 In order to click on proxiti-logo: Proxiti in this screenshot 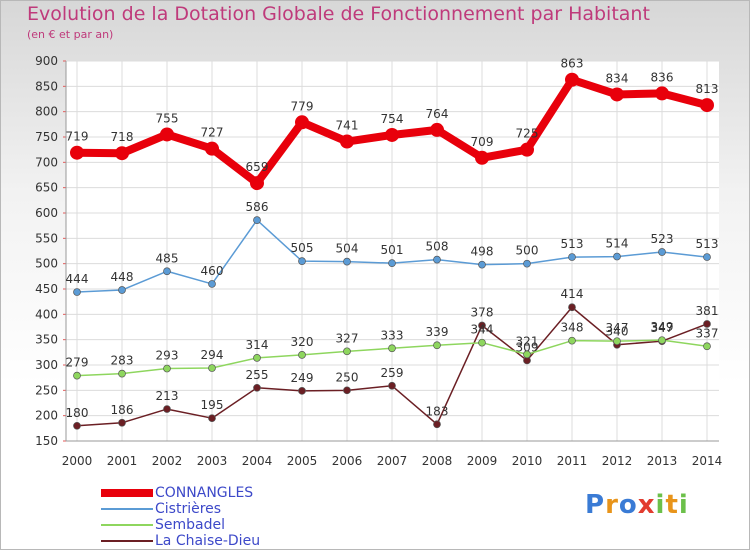, I will do `click(637, 505)`.